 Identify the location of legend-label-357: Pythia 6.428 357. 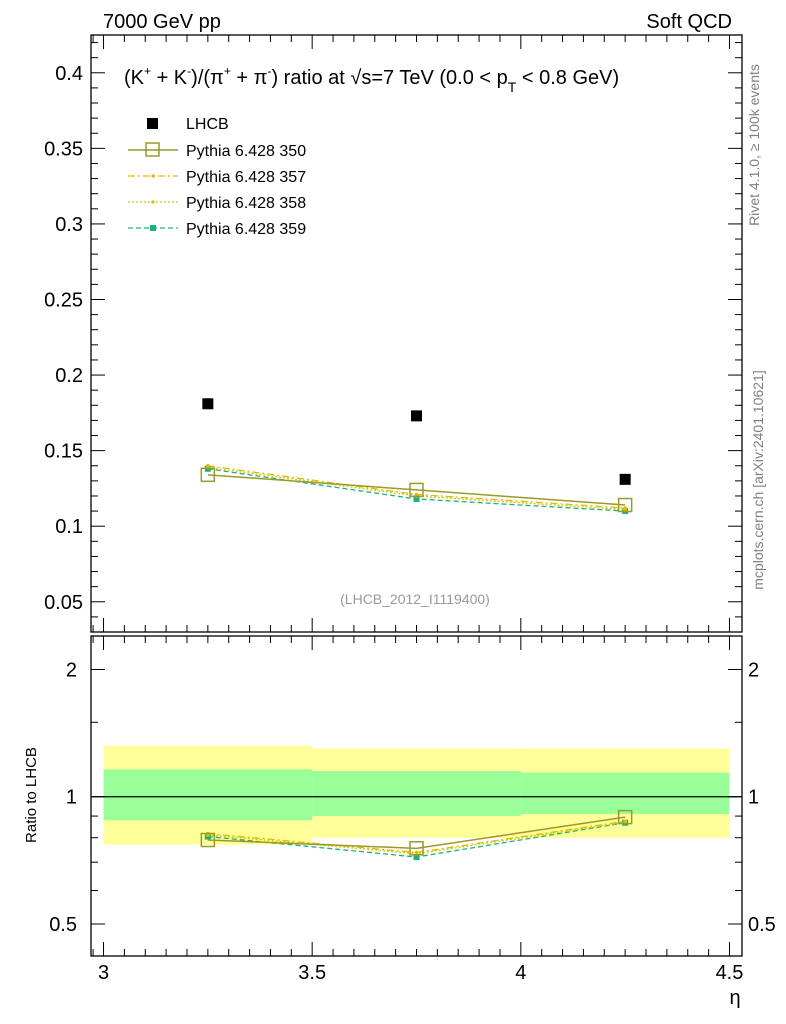
(246, 177).